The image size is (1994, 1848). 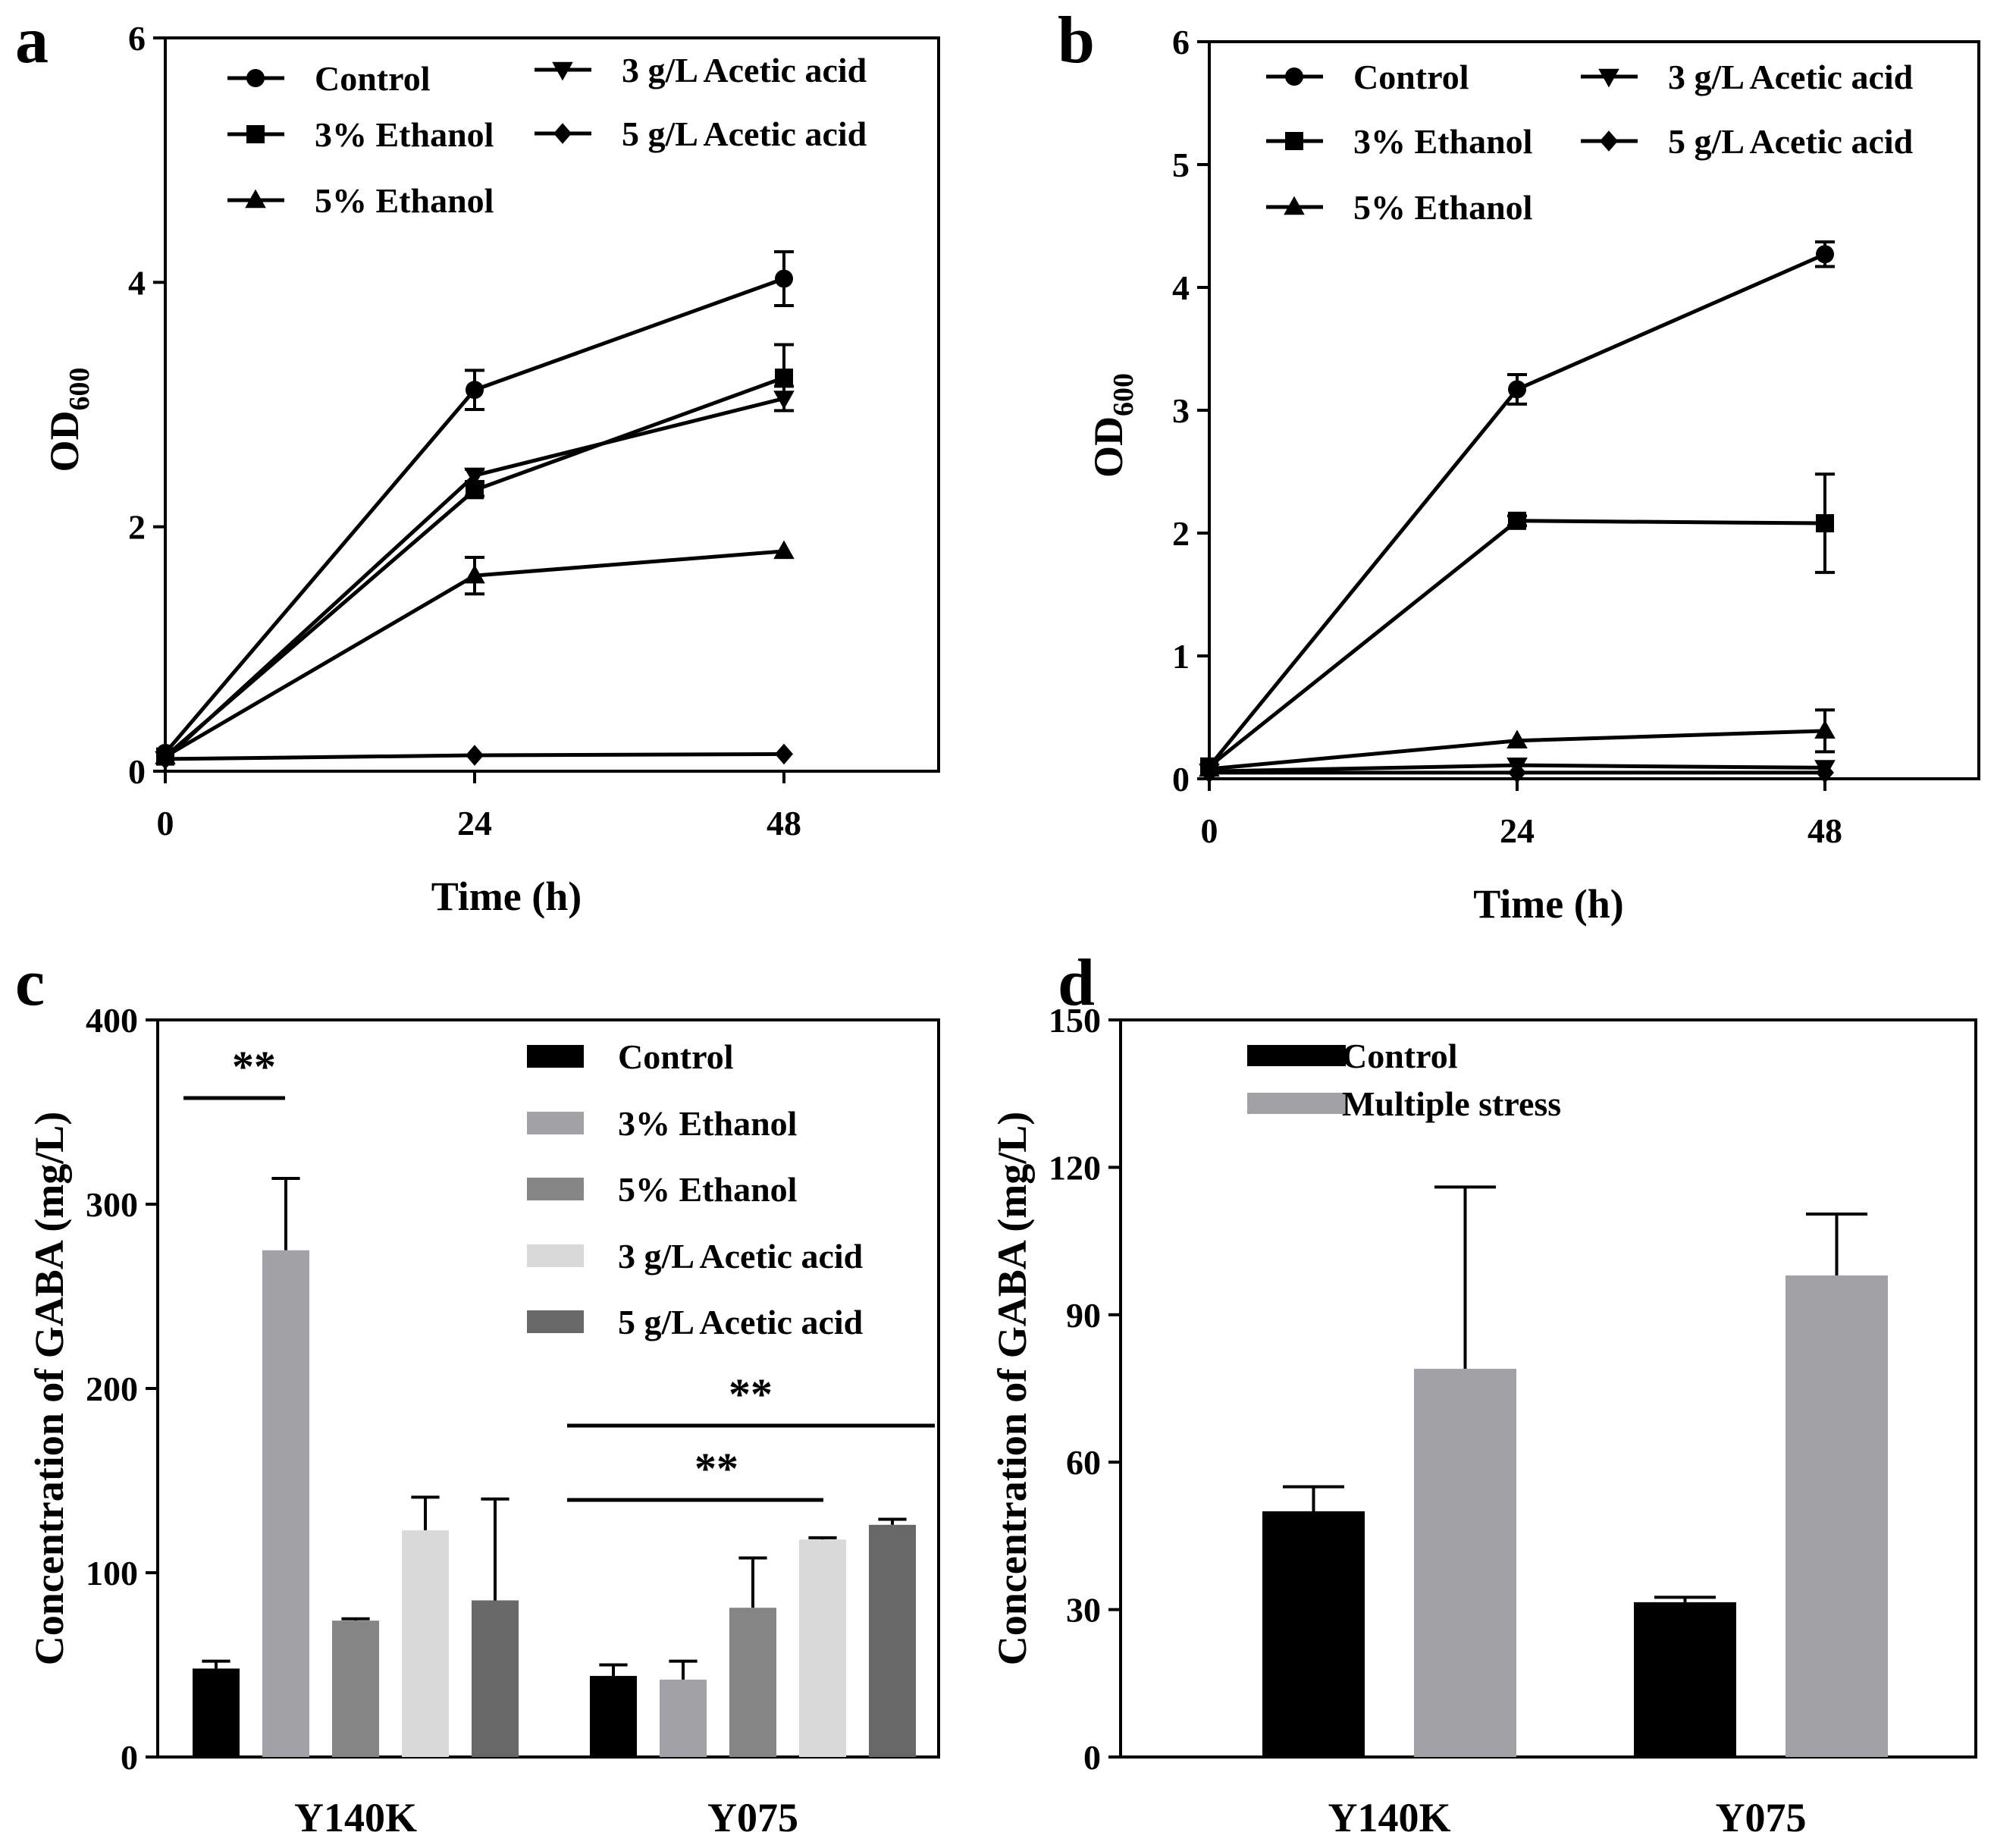 What do you see at coordinates (1075, 1168) in the screenshot?
I see `y-tick-label: 120` at bounding box center [1075, 1168].